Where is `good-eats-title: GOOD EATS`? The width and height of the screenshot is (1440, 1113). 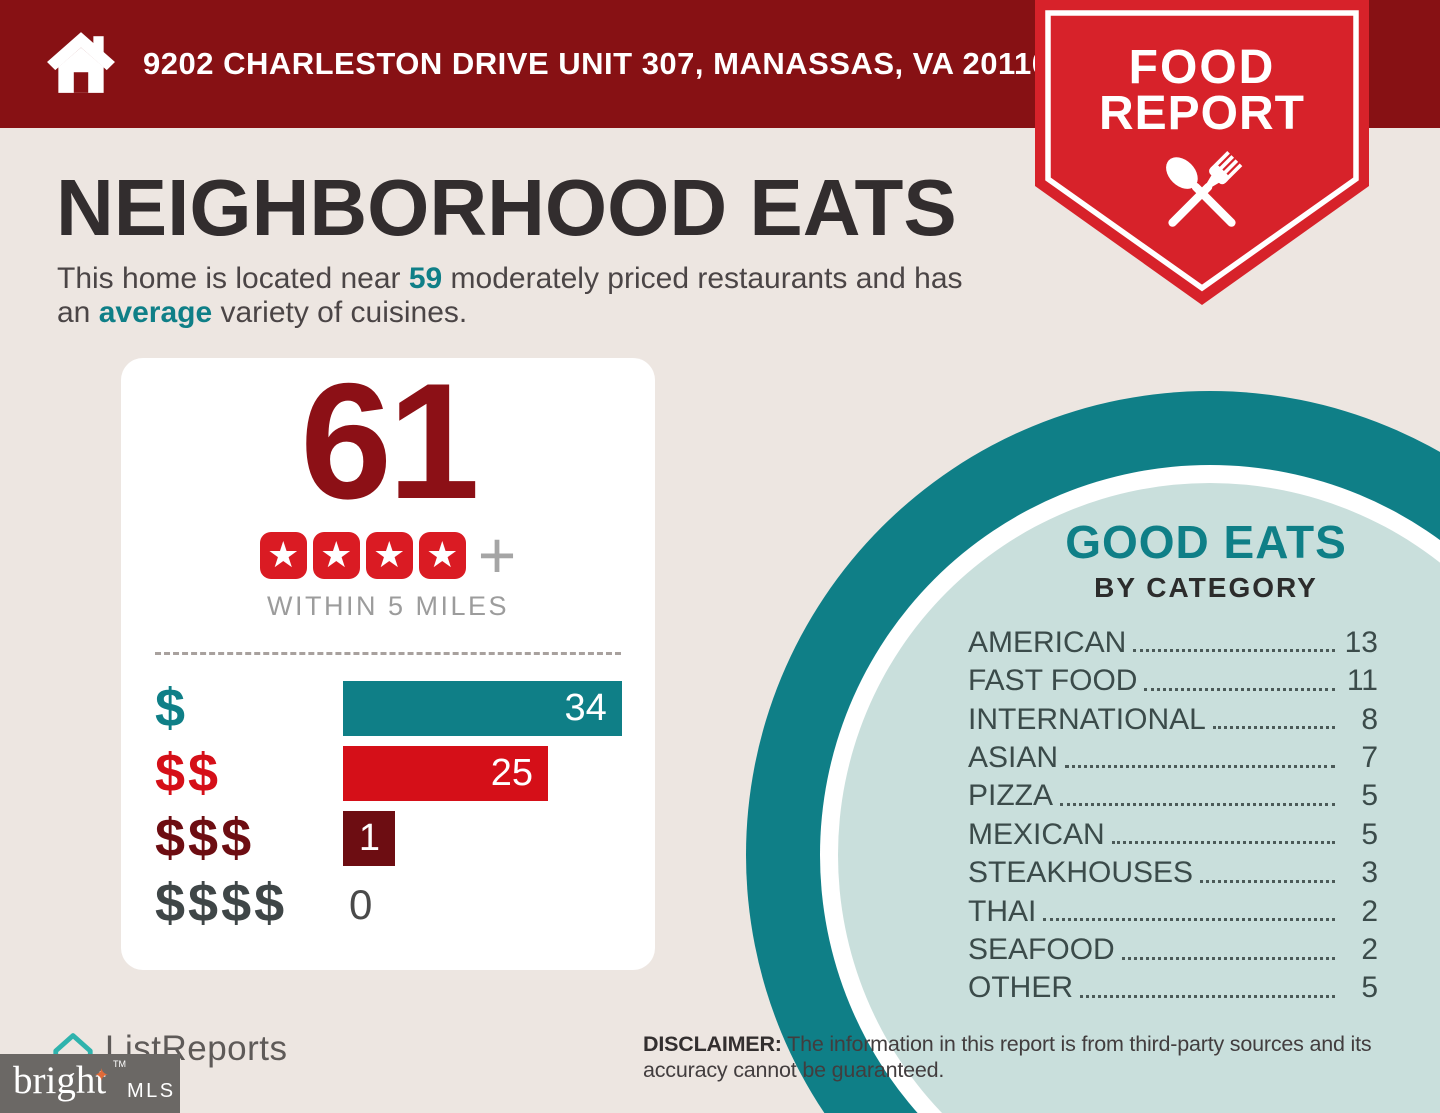
good-eats-title: GOOD EATS is located at coordinates (1206, 542).